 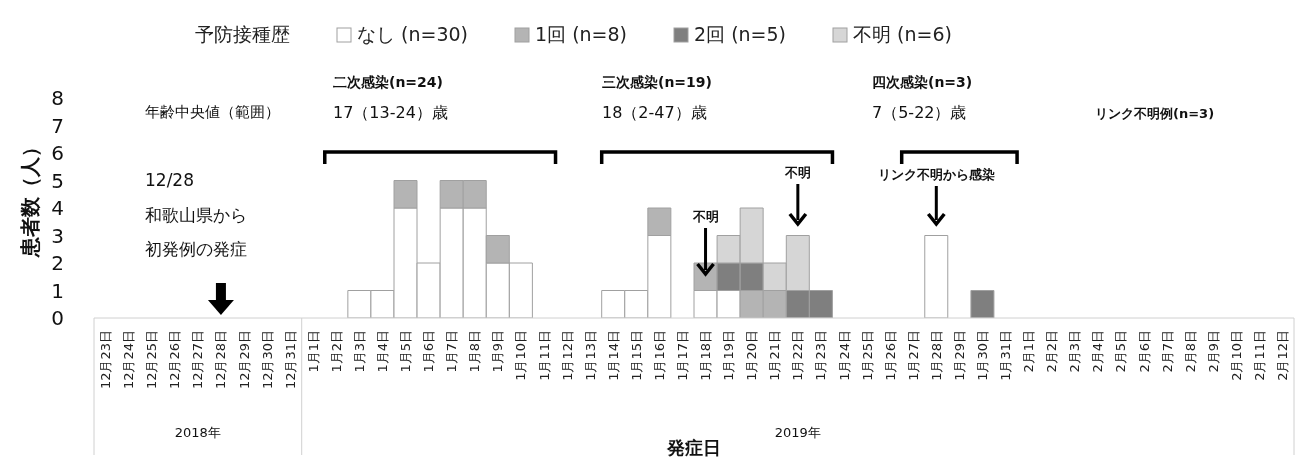 What do you see at coordinates (1144, 351) in the screenshot?
I see `x-tick-label: 2月6日` at bounding box center [1144, 351].